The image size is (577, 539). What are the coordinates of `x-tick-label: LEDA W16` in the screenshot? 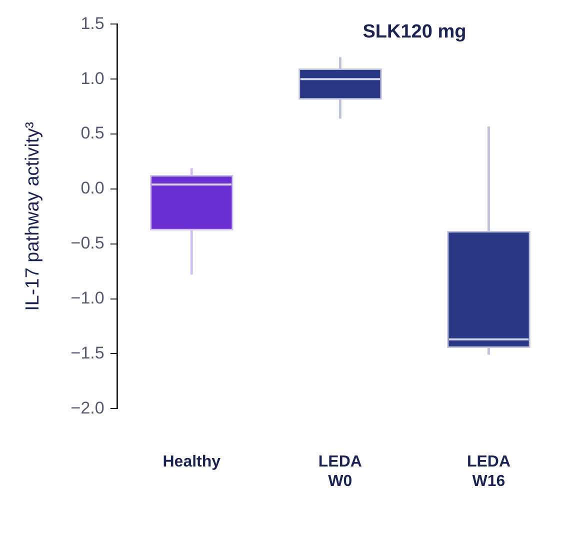 It's located at (488, 472).